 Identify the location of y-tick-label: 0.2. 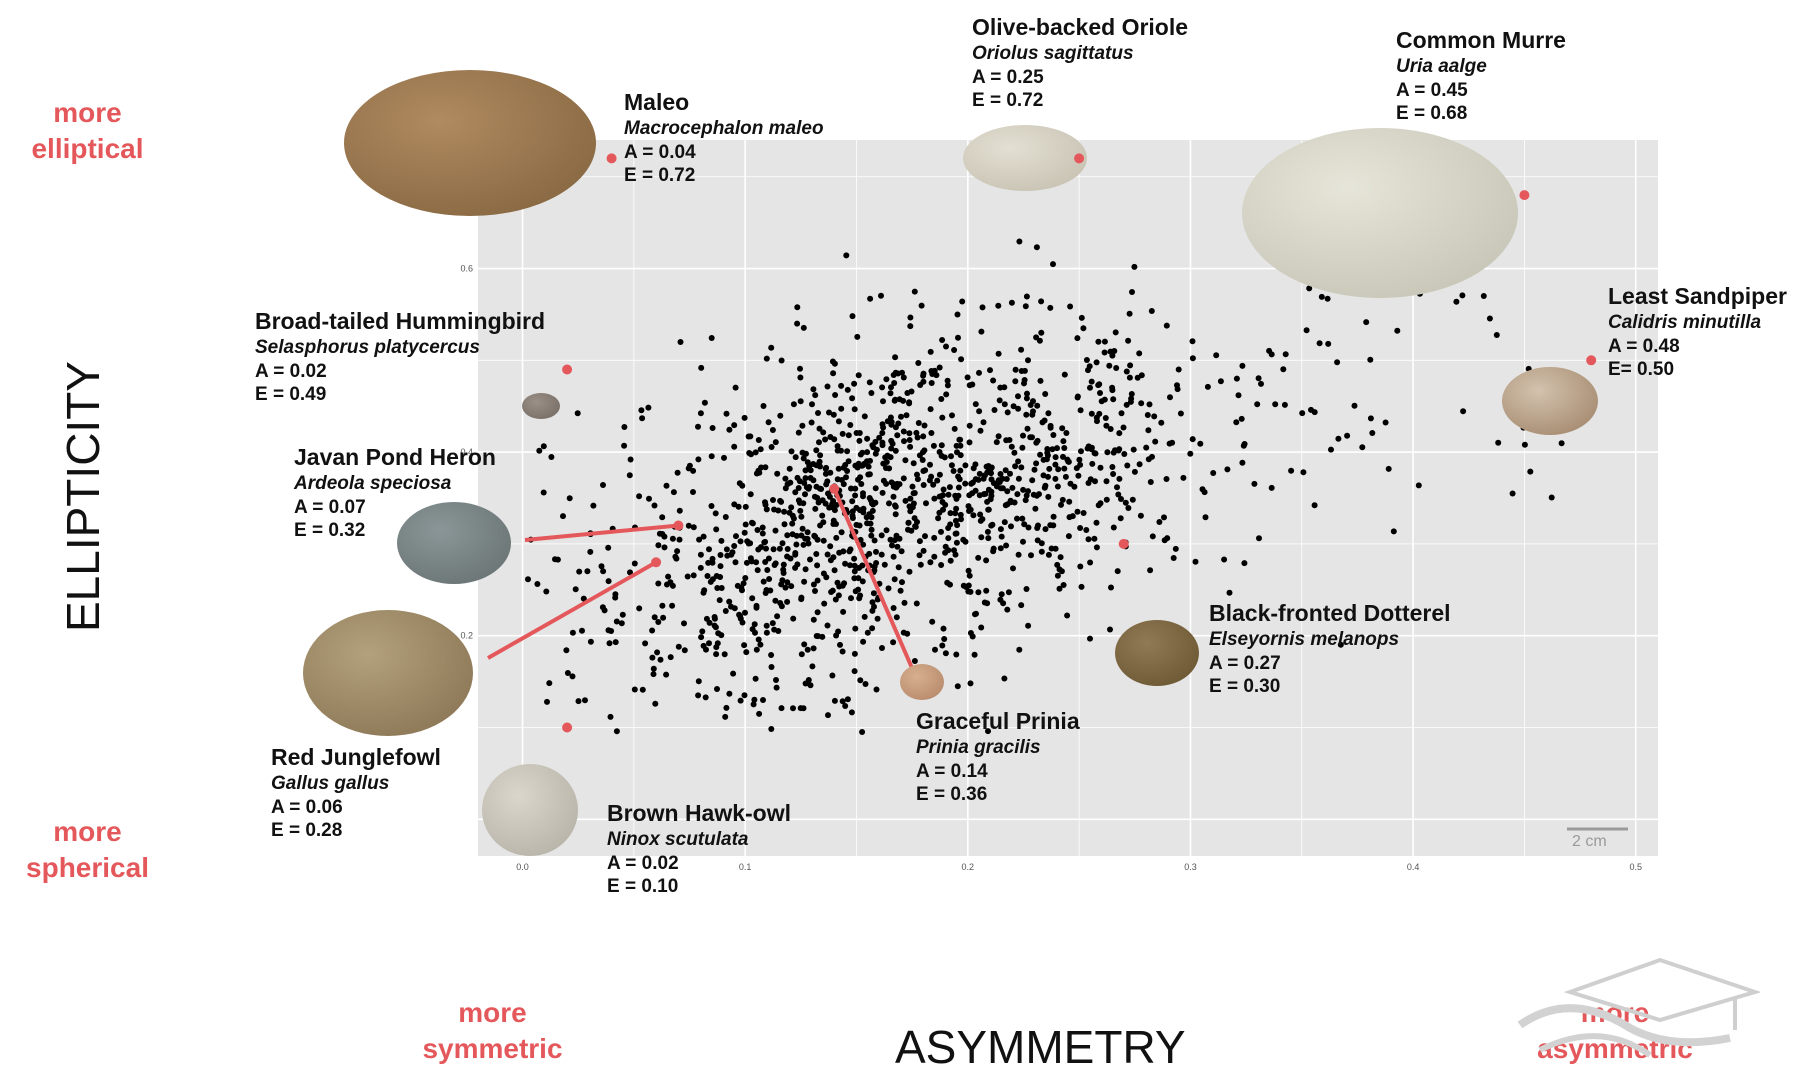
(466, 636).